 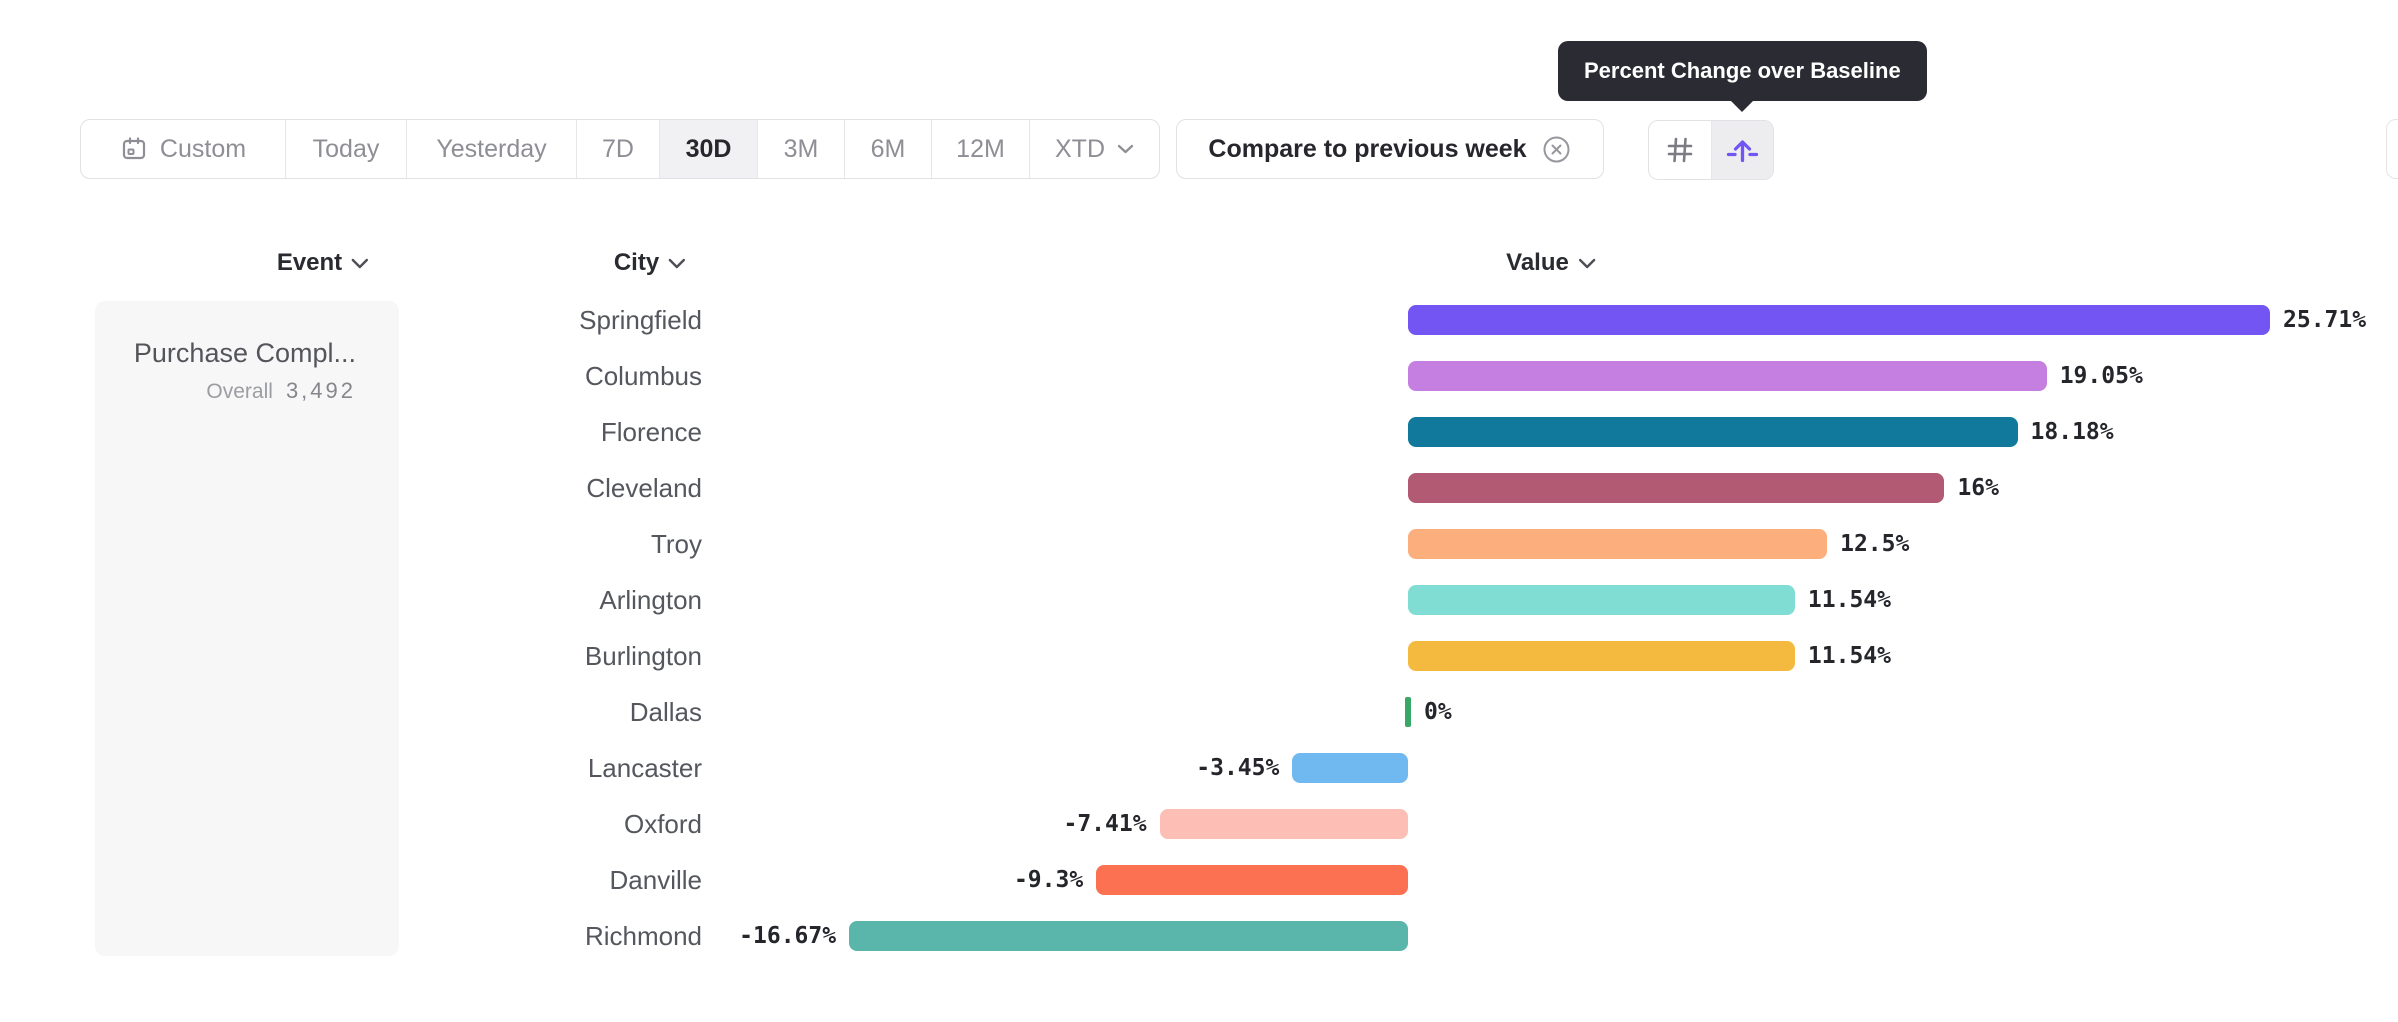 What do you see at coordinates (203, 148) in the screenshot?
I see `date-range-label: Custom` at bounding box center [203, 148].